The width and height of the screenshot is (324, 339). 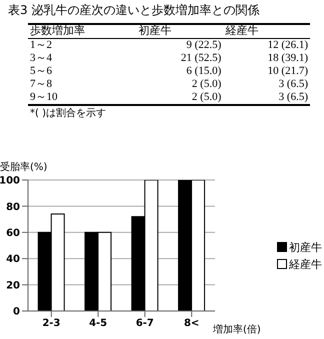 I want to click on text: 9～10, so click(x=43, y=98).